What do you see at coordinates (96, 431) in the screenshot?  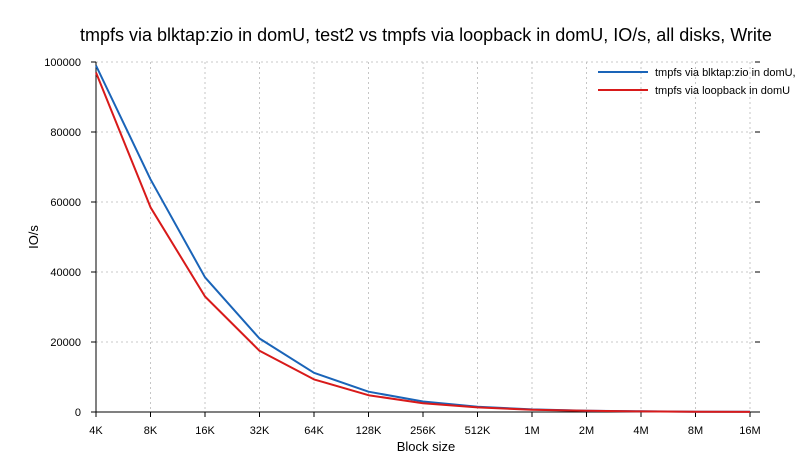 I see `x-tick-label: 4K` at bounding box center [96, 431].